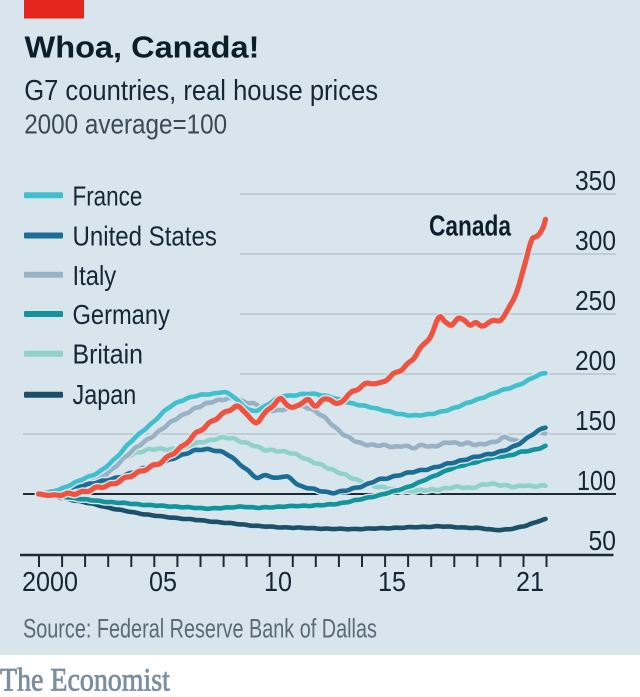 The width and height of the screenshot is (640, 697). What do you see at coordinates (121, 315) in the screenshot?
I see `svg-text: Germany` at bounding box center [121, 315].